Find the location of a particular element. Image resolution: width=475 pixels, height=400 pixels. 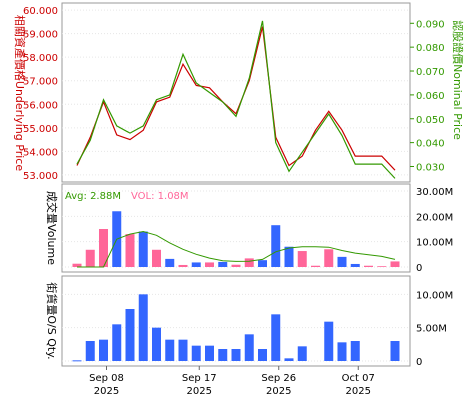

price-right-tick: 0.040 is located at coordinates (430, 144).